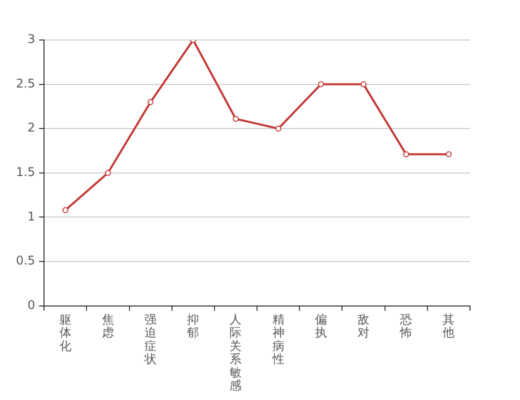 The height and width of the screenshot is (400, 520). Describe the element at coordinates (31, 216) in the screenshot. I see `y-tick-label: 1` at that location.